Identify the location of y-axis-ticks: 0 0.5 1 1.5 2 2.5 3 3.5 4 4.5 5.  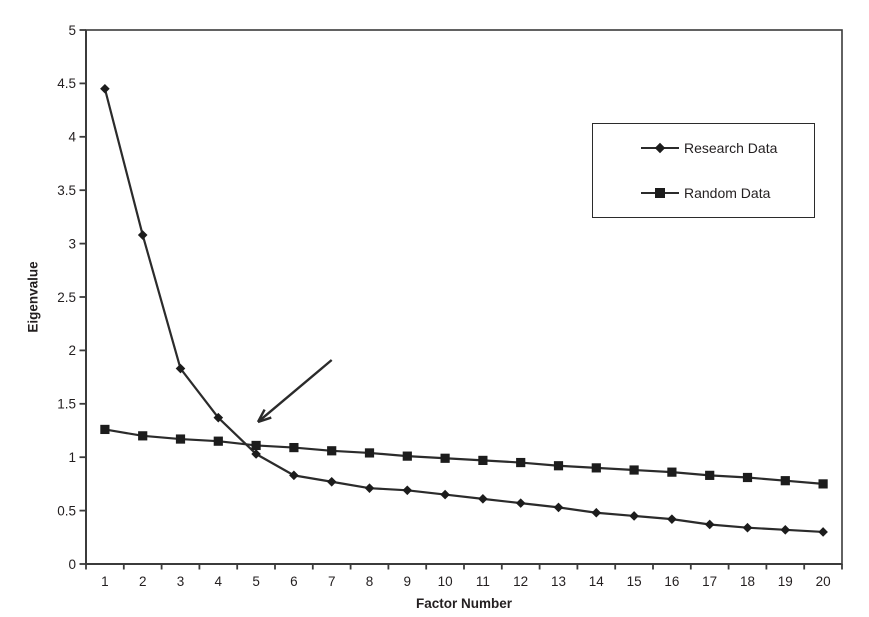
(71, 297).